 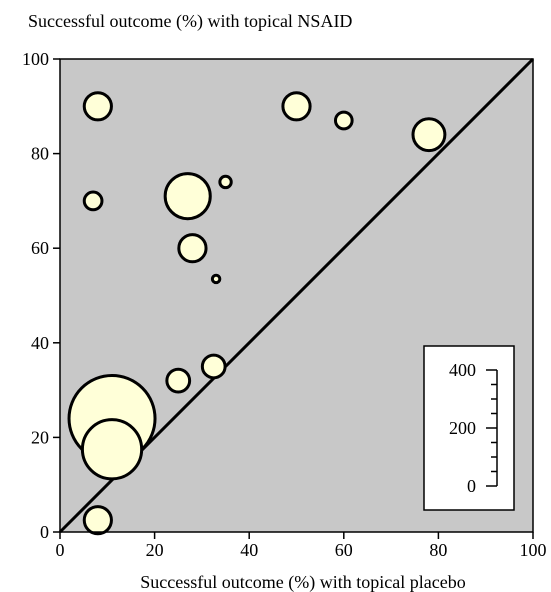 What do you see at coordinates (155, 550) in the screenshot?
I see `x-tick-label: 20` at bounding box center [155, 550].